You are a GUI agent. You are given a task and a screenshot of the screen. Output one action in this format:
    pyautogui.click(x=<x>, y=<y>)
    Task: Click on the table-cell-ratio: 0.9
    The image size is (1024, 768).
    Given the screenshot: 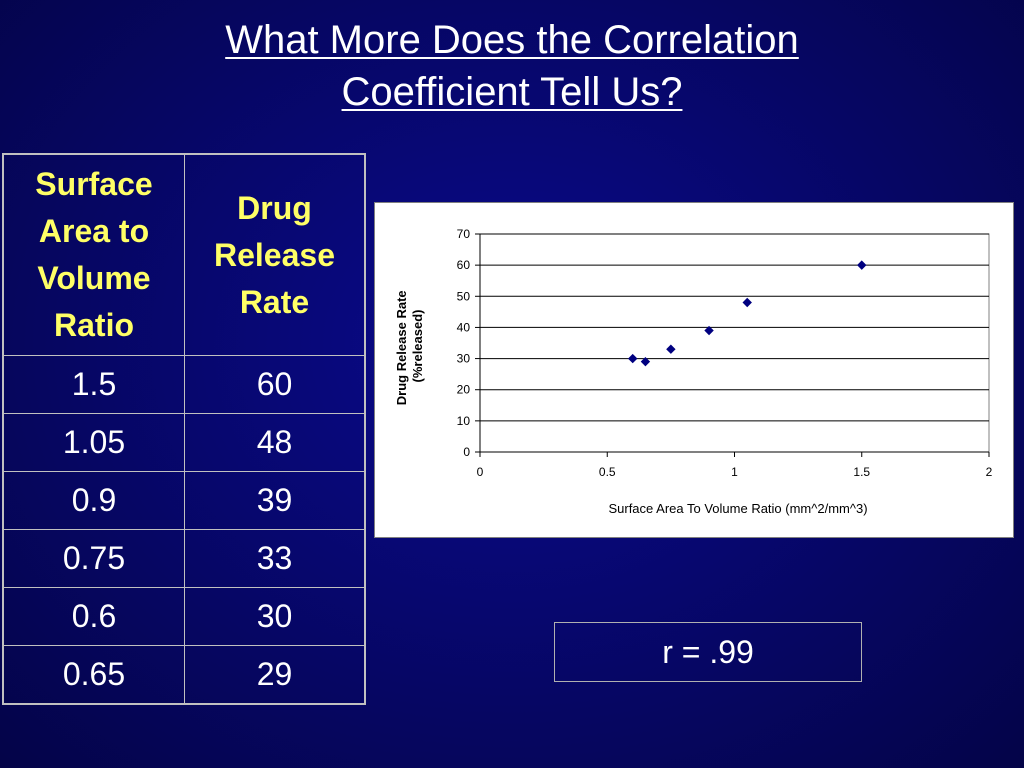 What is the action you would take?
    pyautogui.click(x=93, y=500)
    